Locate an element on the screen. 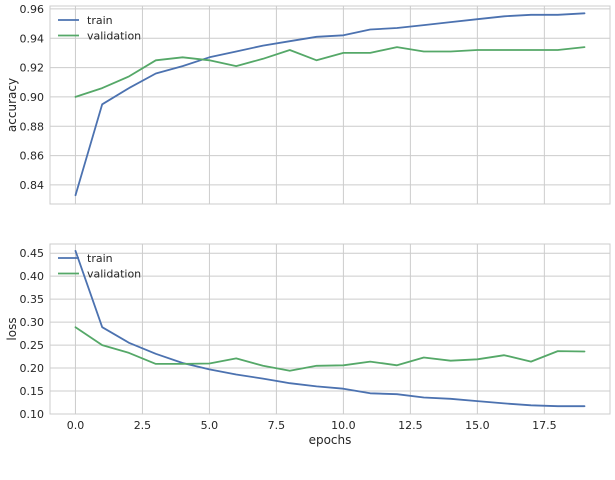 The width and height of the screenshot is (615, 480). loss-x-tick-label: 15.0 is located at coordinates (477, 425).